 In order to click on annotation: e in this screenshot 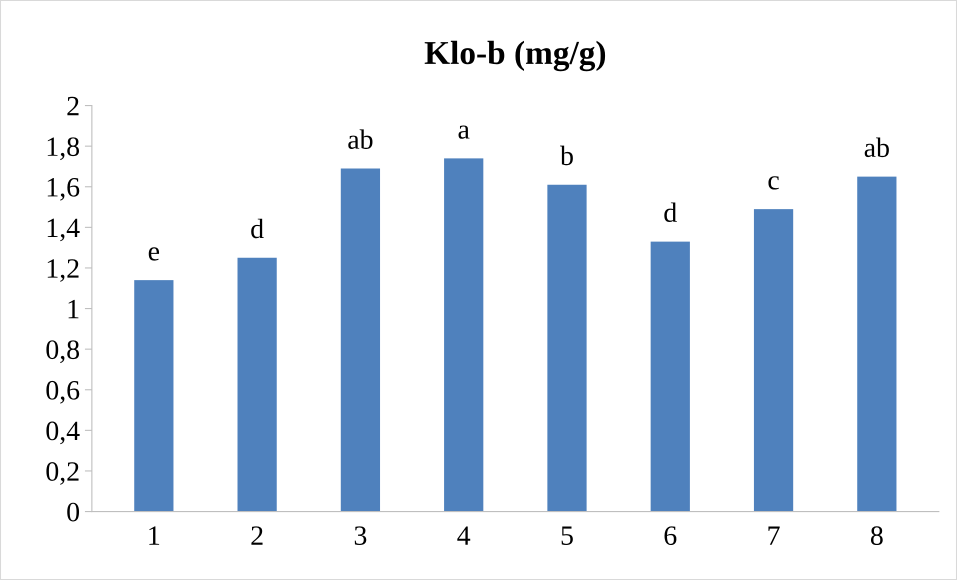, I will do `click(154, 254)`.